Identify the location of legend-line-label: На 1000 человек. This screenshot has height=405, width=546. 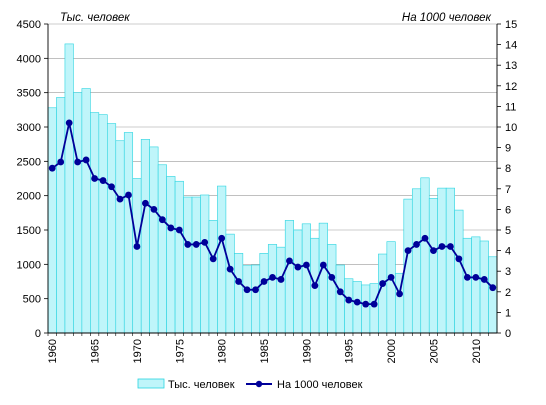
(320, 385).